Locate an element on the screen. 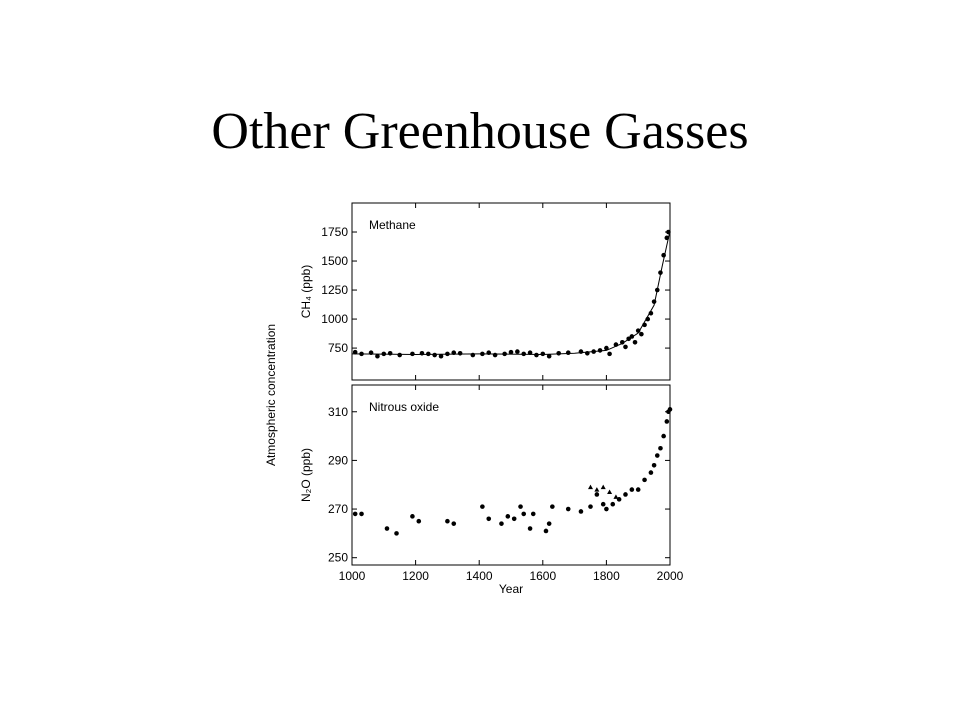 This screenshot has height=720, width=960. x-axis-label: Year is located at coordinates (511, 589).